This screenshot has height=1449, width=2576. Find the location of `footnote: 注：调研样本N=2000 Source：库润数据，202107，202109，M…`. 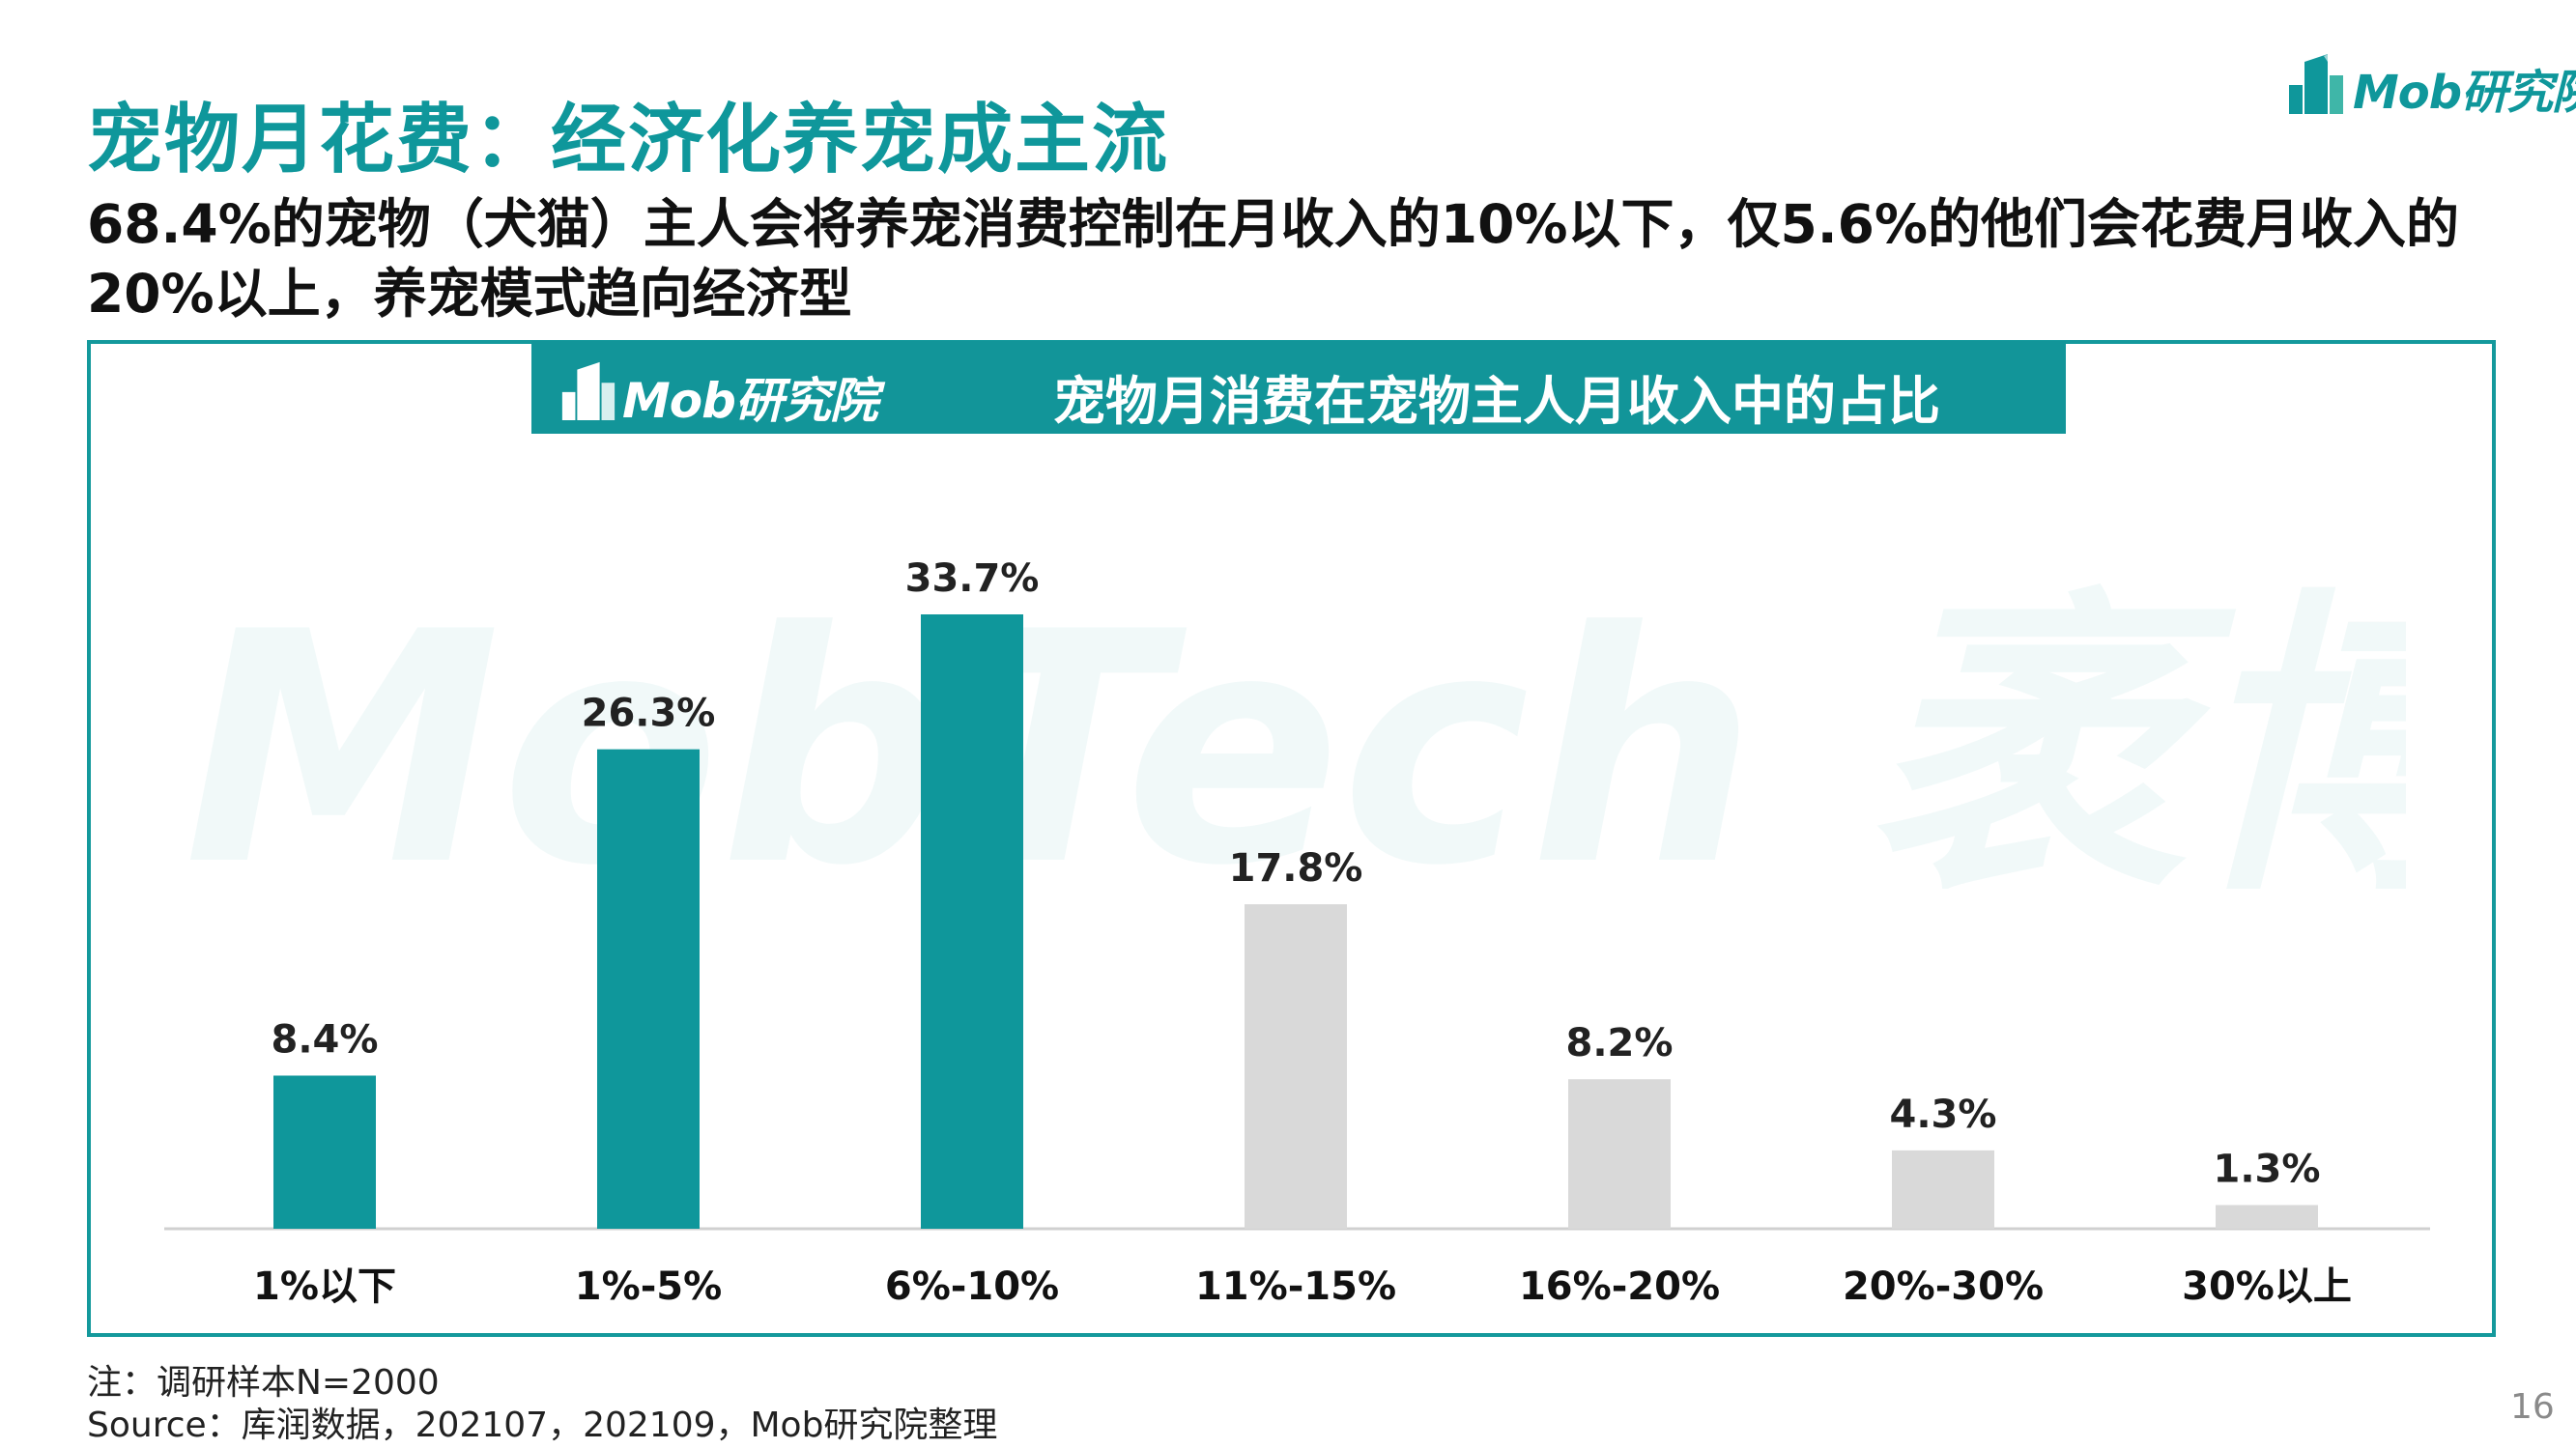

footnote: 注：调研样本N=2000 Source：库润数据，202107，202109，M… is located at coordinates (542, 1404).